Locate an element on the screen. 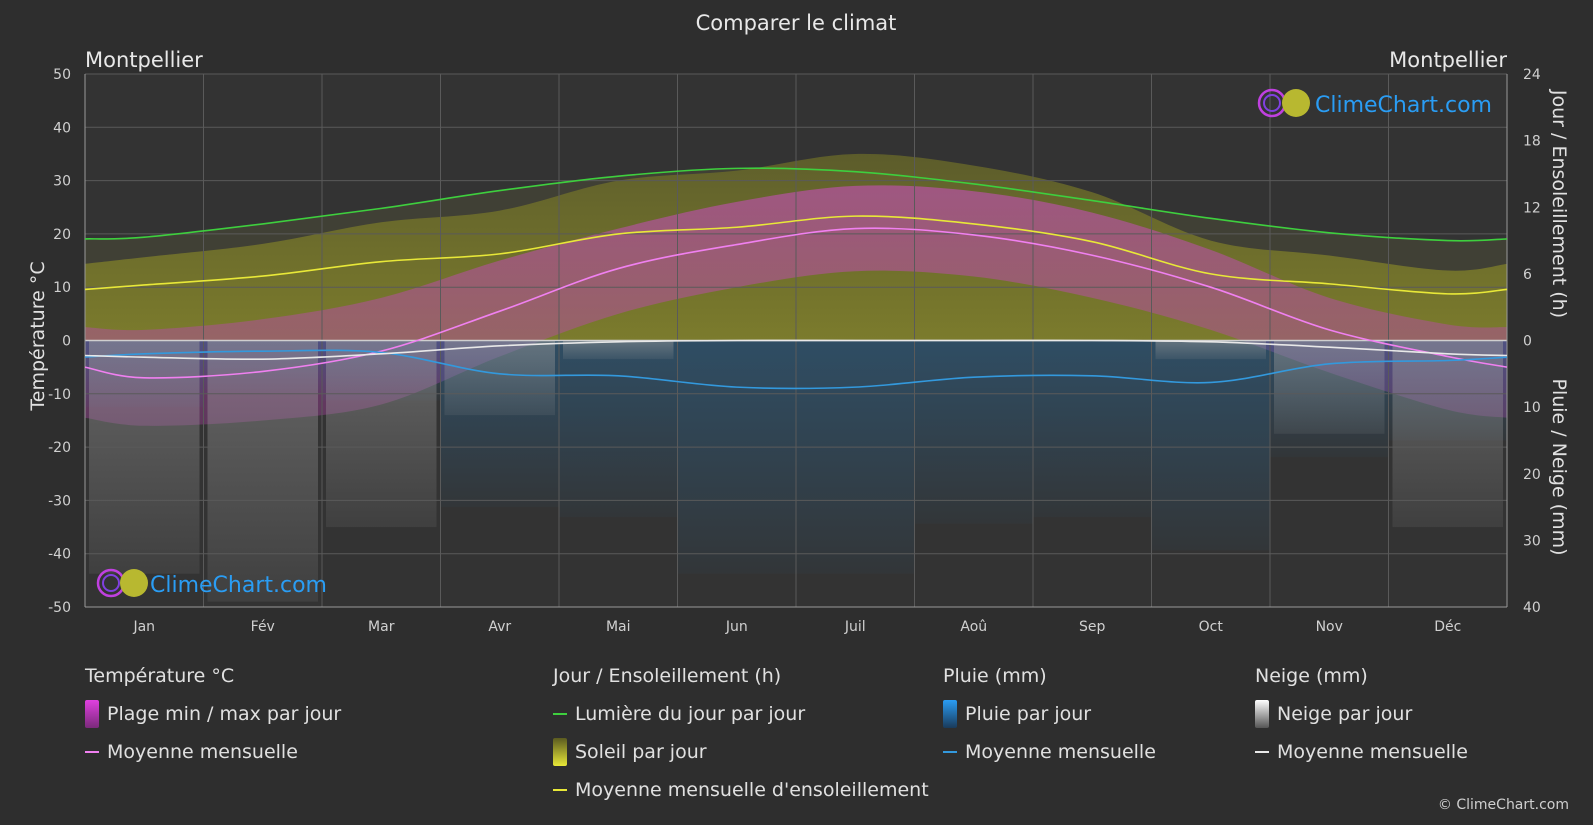  x-tick-label: Jan is located at coordinates (143, 627).